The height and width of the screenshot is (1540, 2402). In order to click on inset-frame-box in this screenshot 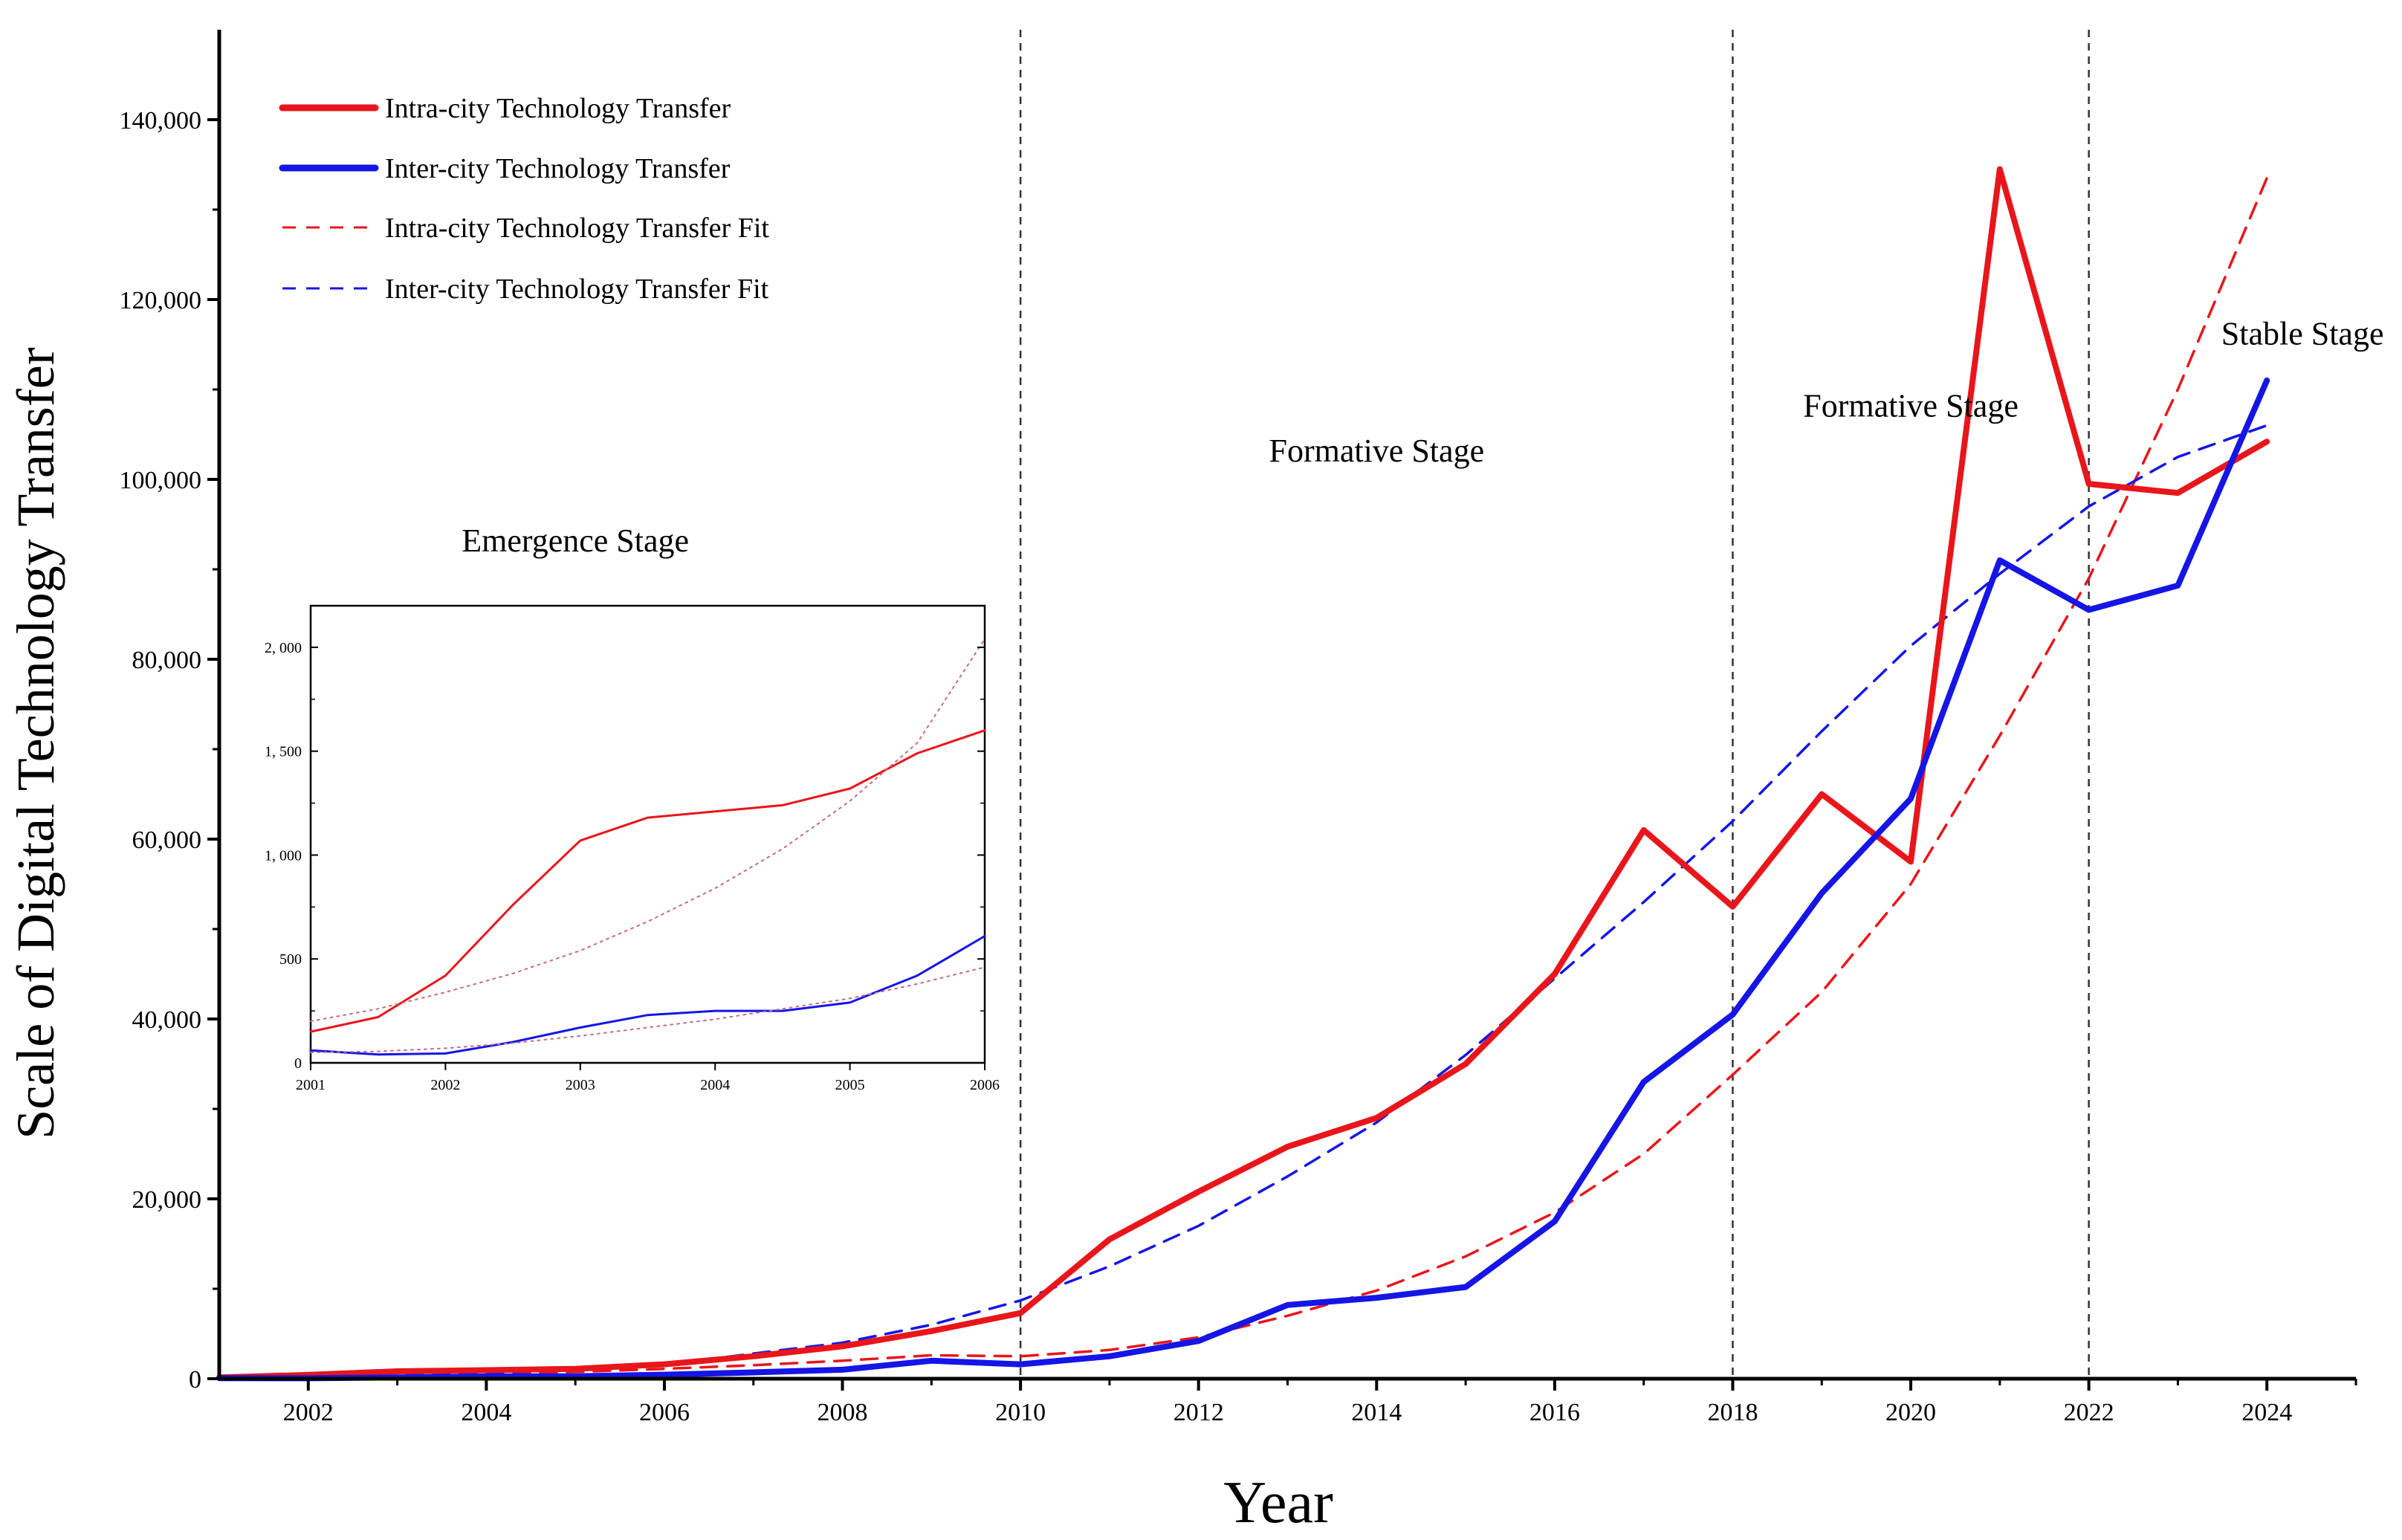, I will do `click(647, 834)`.